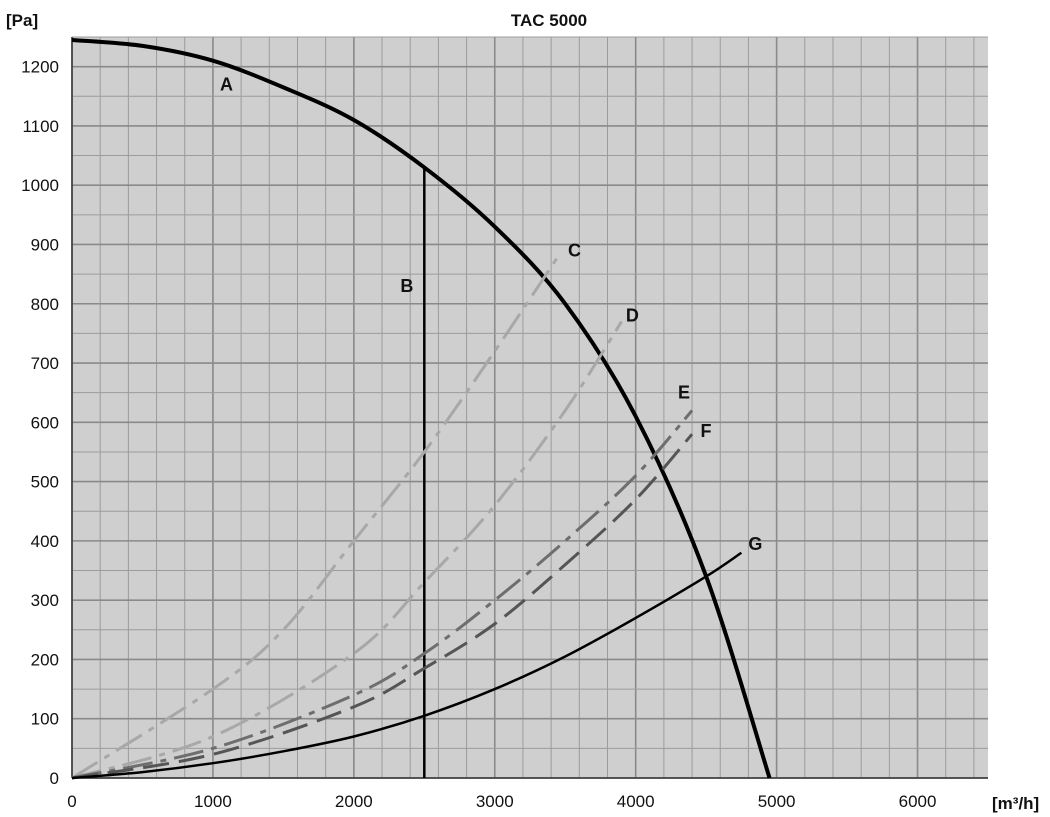  Describe the element at coordinates (636, 801) in the screenshot. I see `x-tick-label: 4000` at that location.